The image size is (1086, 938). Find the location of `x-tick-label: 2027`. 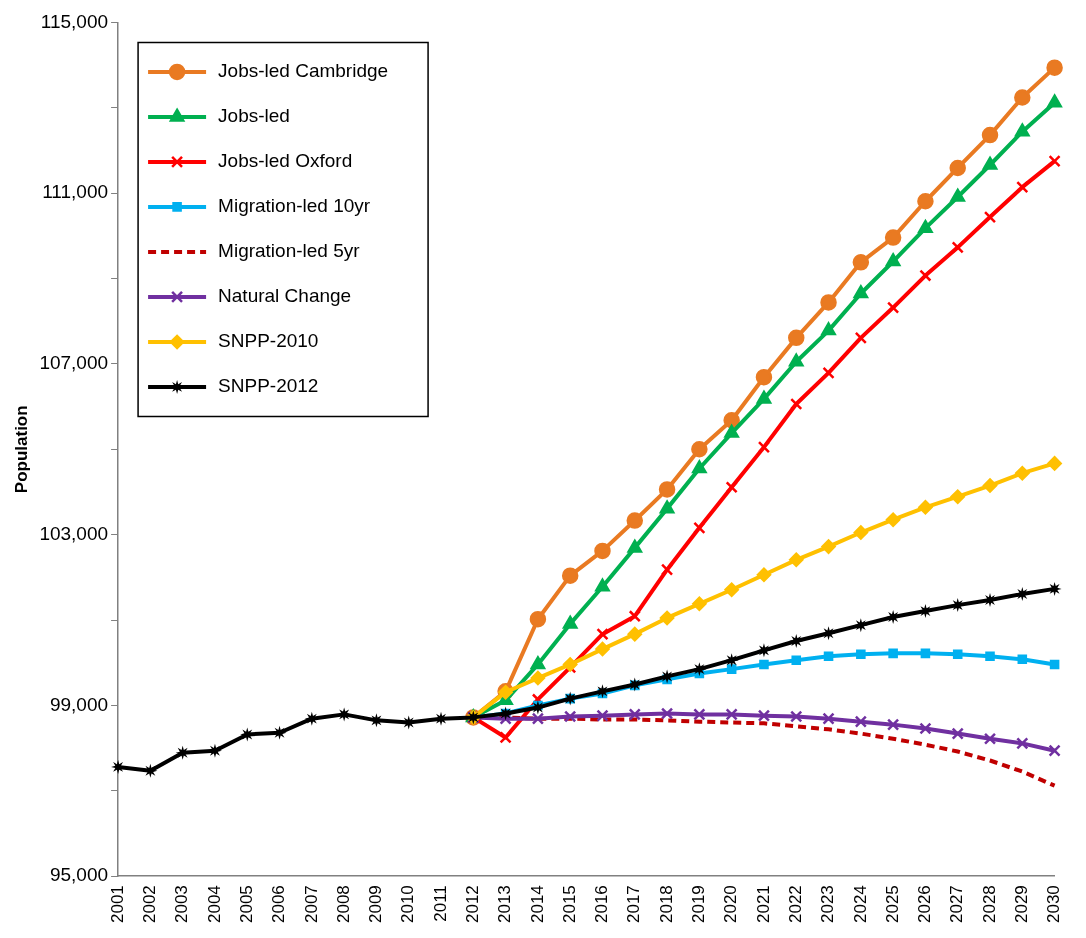

x-tick-label: 2027 is located at coordinates (957, 904).